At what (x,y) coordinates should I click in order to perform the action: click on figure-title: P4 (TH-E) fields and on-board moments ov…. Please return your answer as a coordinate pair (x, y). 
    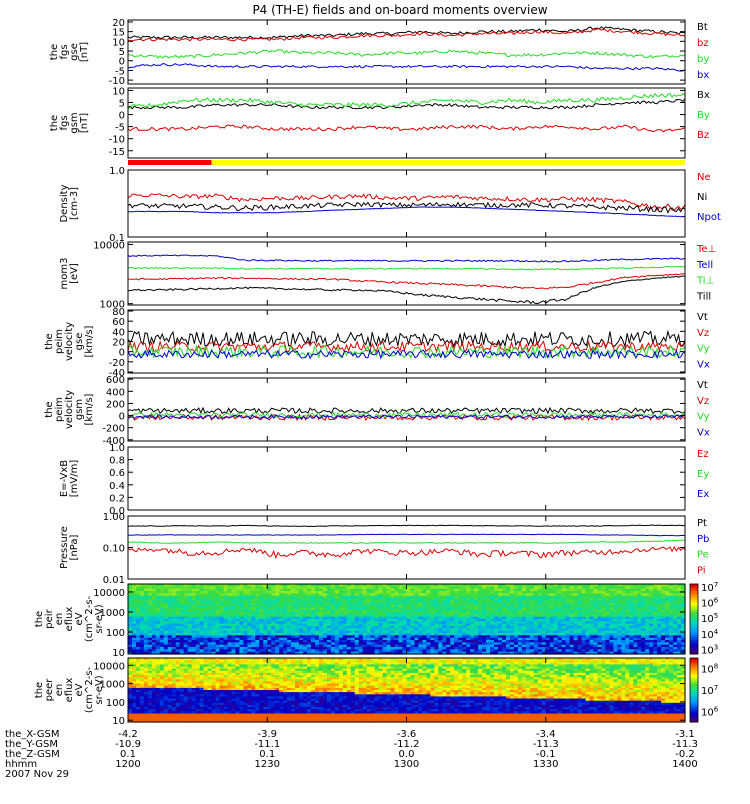
    Looking at the image, I should click on (399, 10).